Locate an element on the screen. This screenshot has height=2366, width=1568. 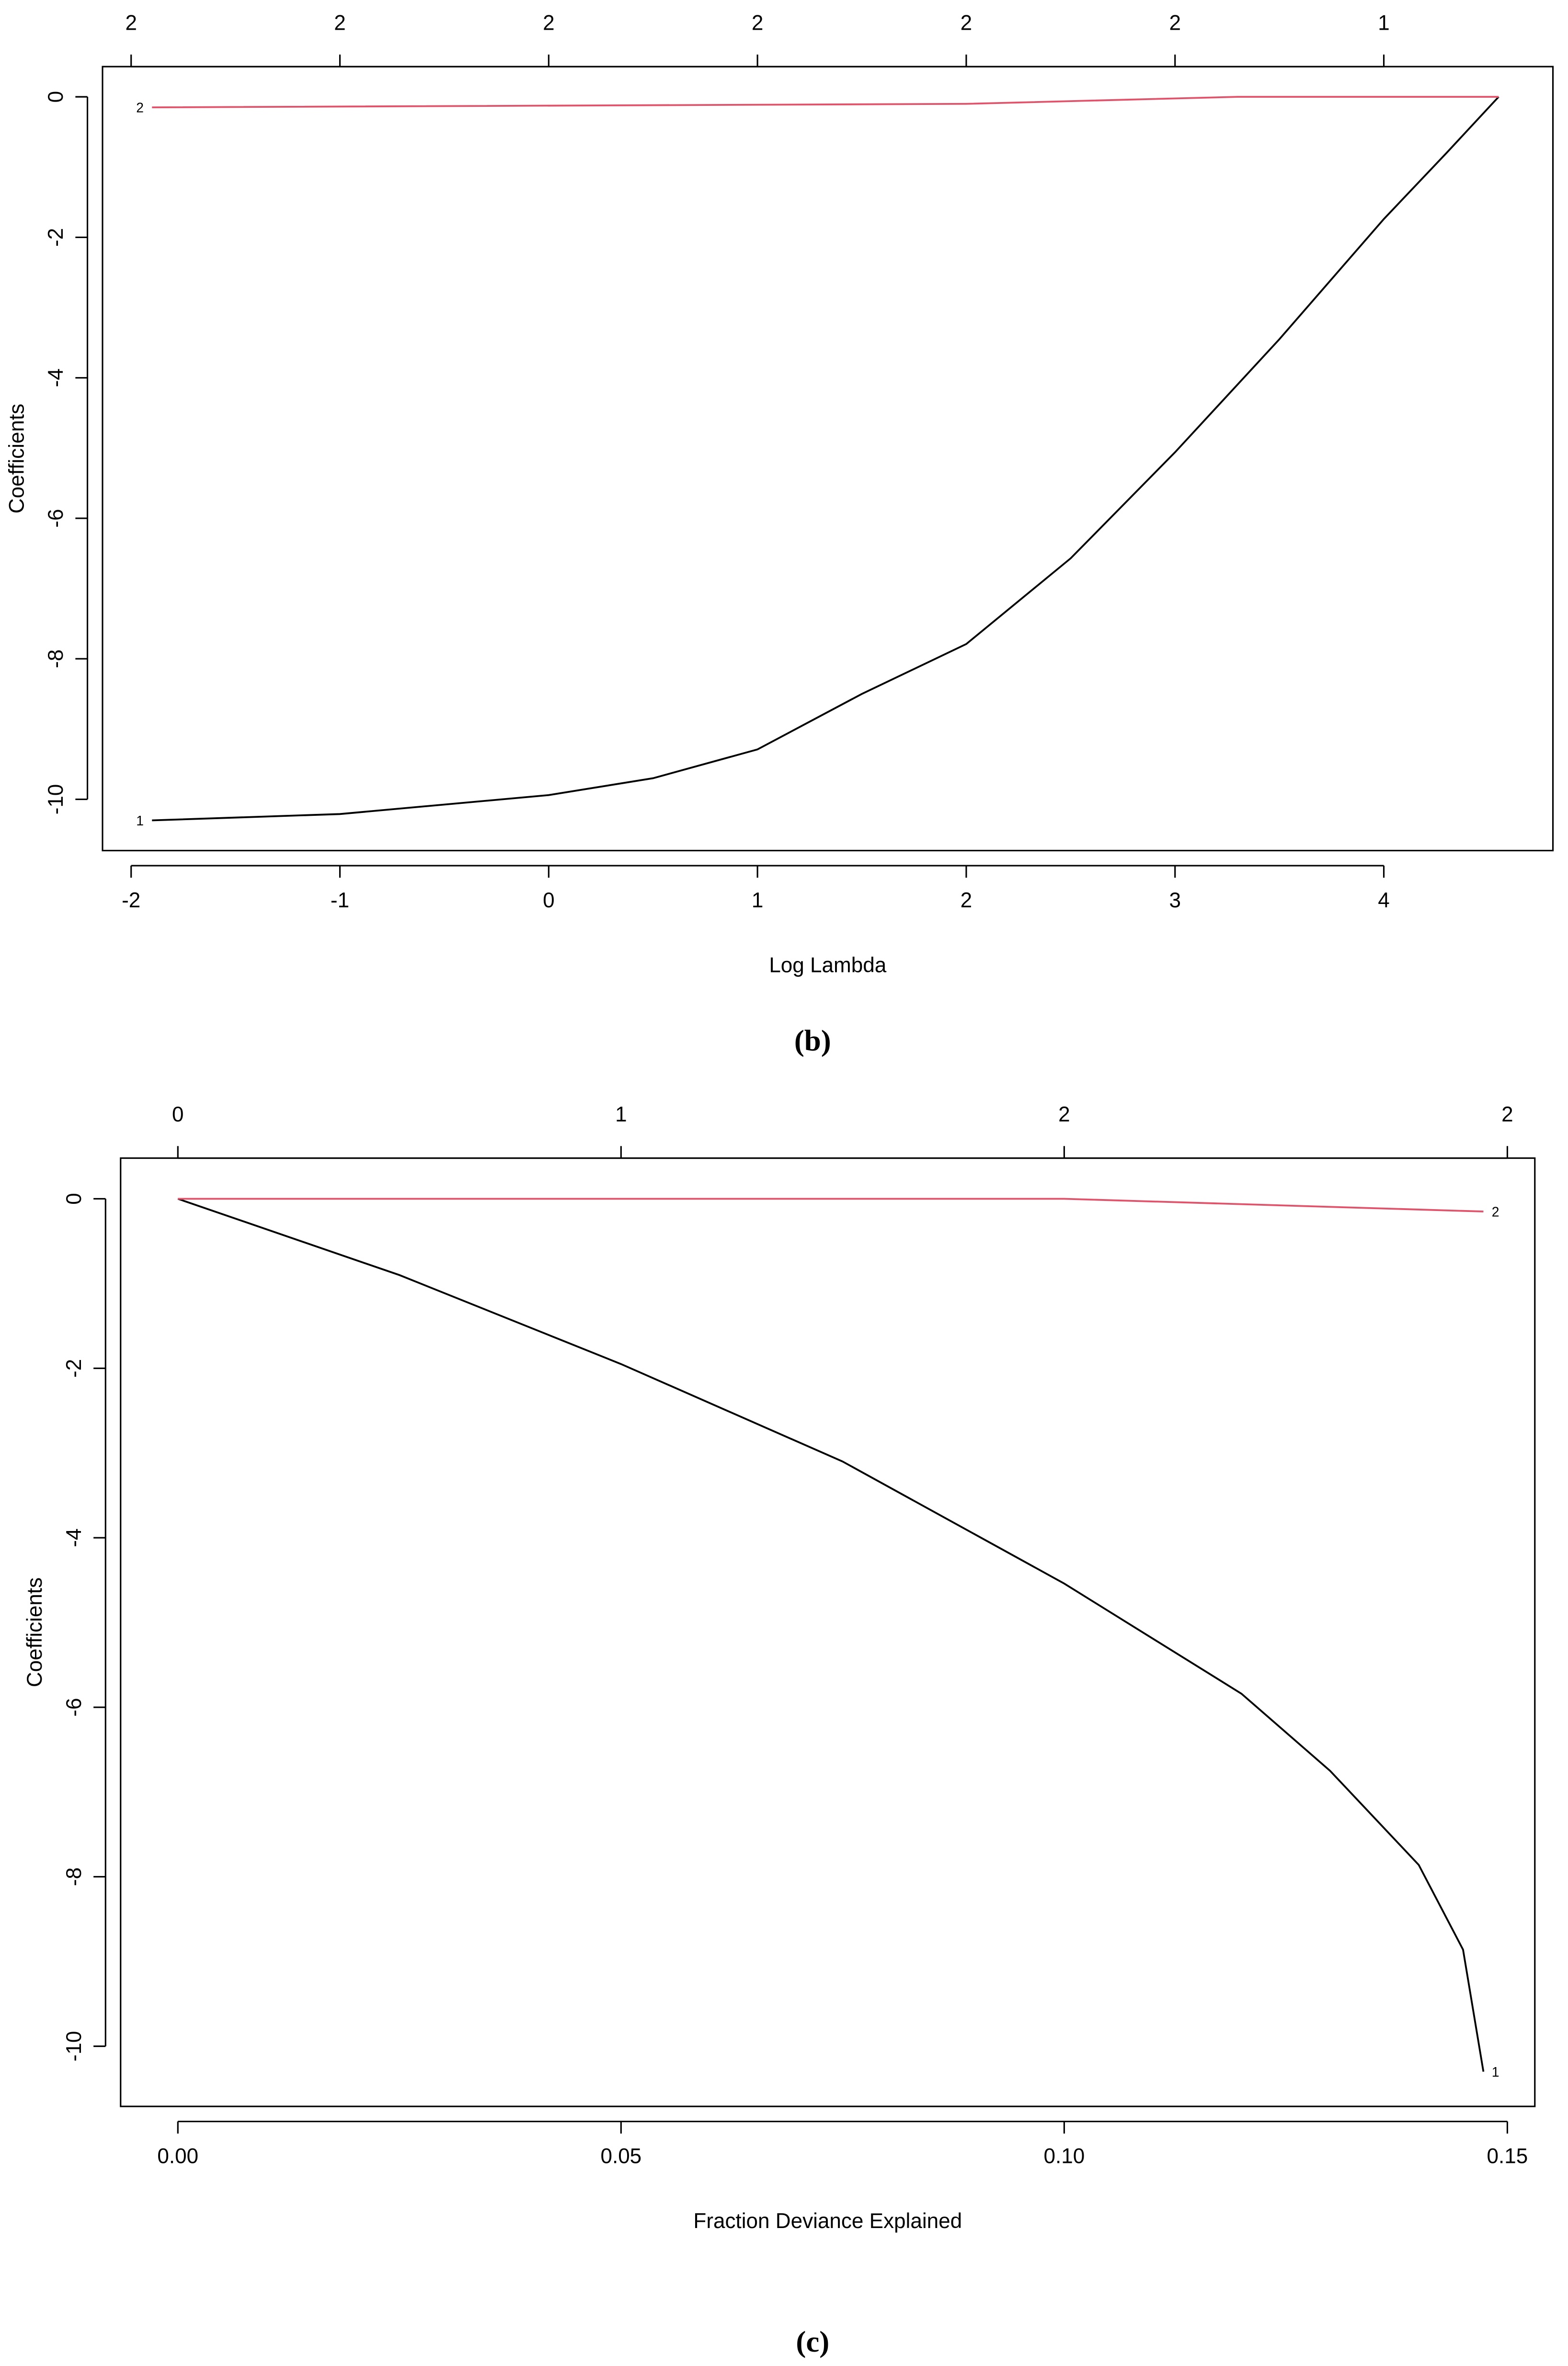
x-tick-label: 0.00 is located at coordinates (177, 2156).